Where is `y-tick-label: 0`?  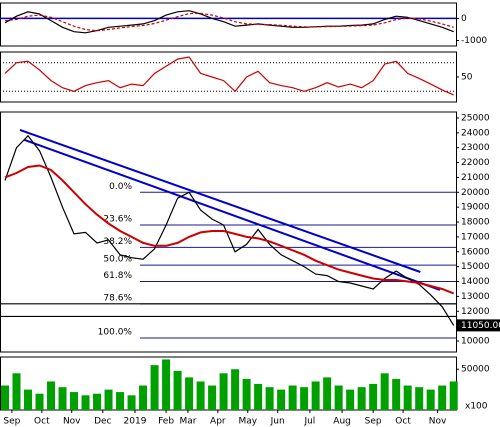
y-tick-label: 0 is located at coordinates (464, 19).